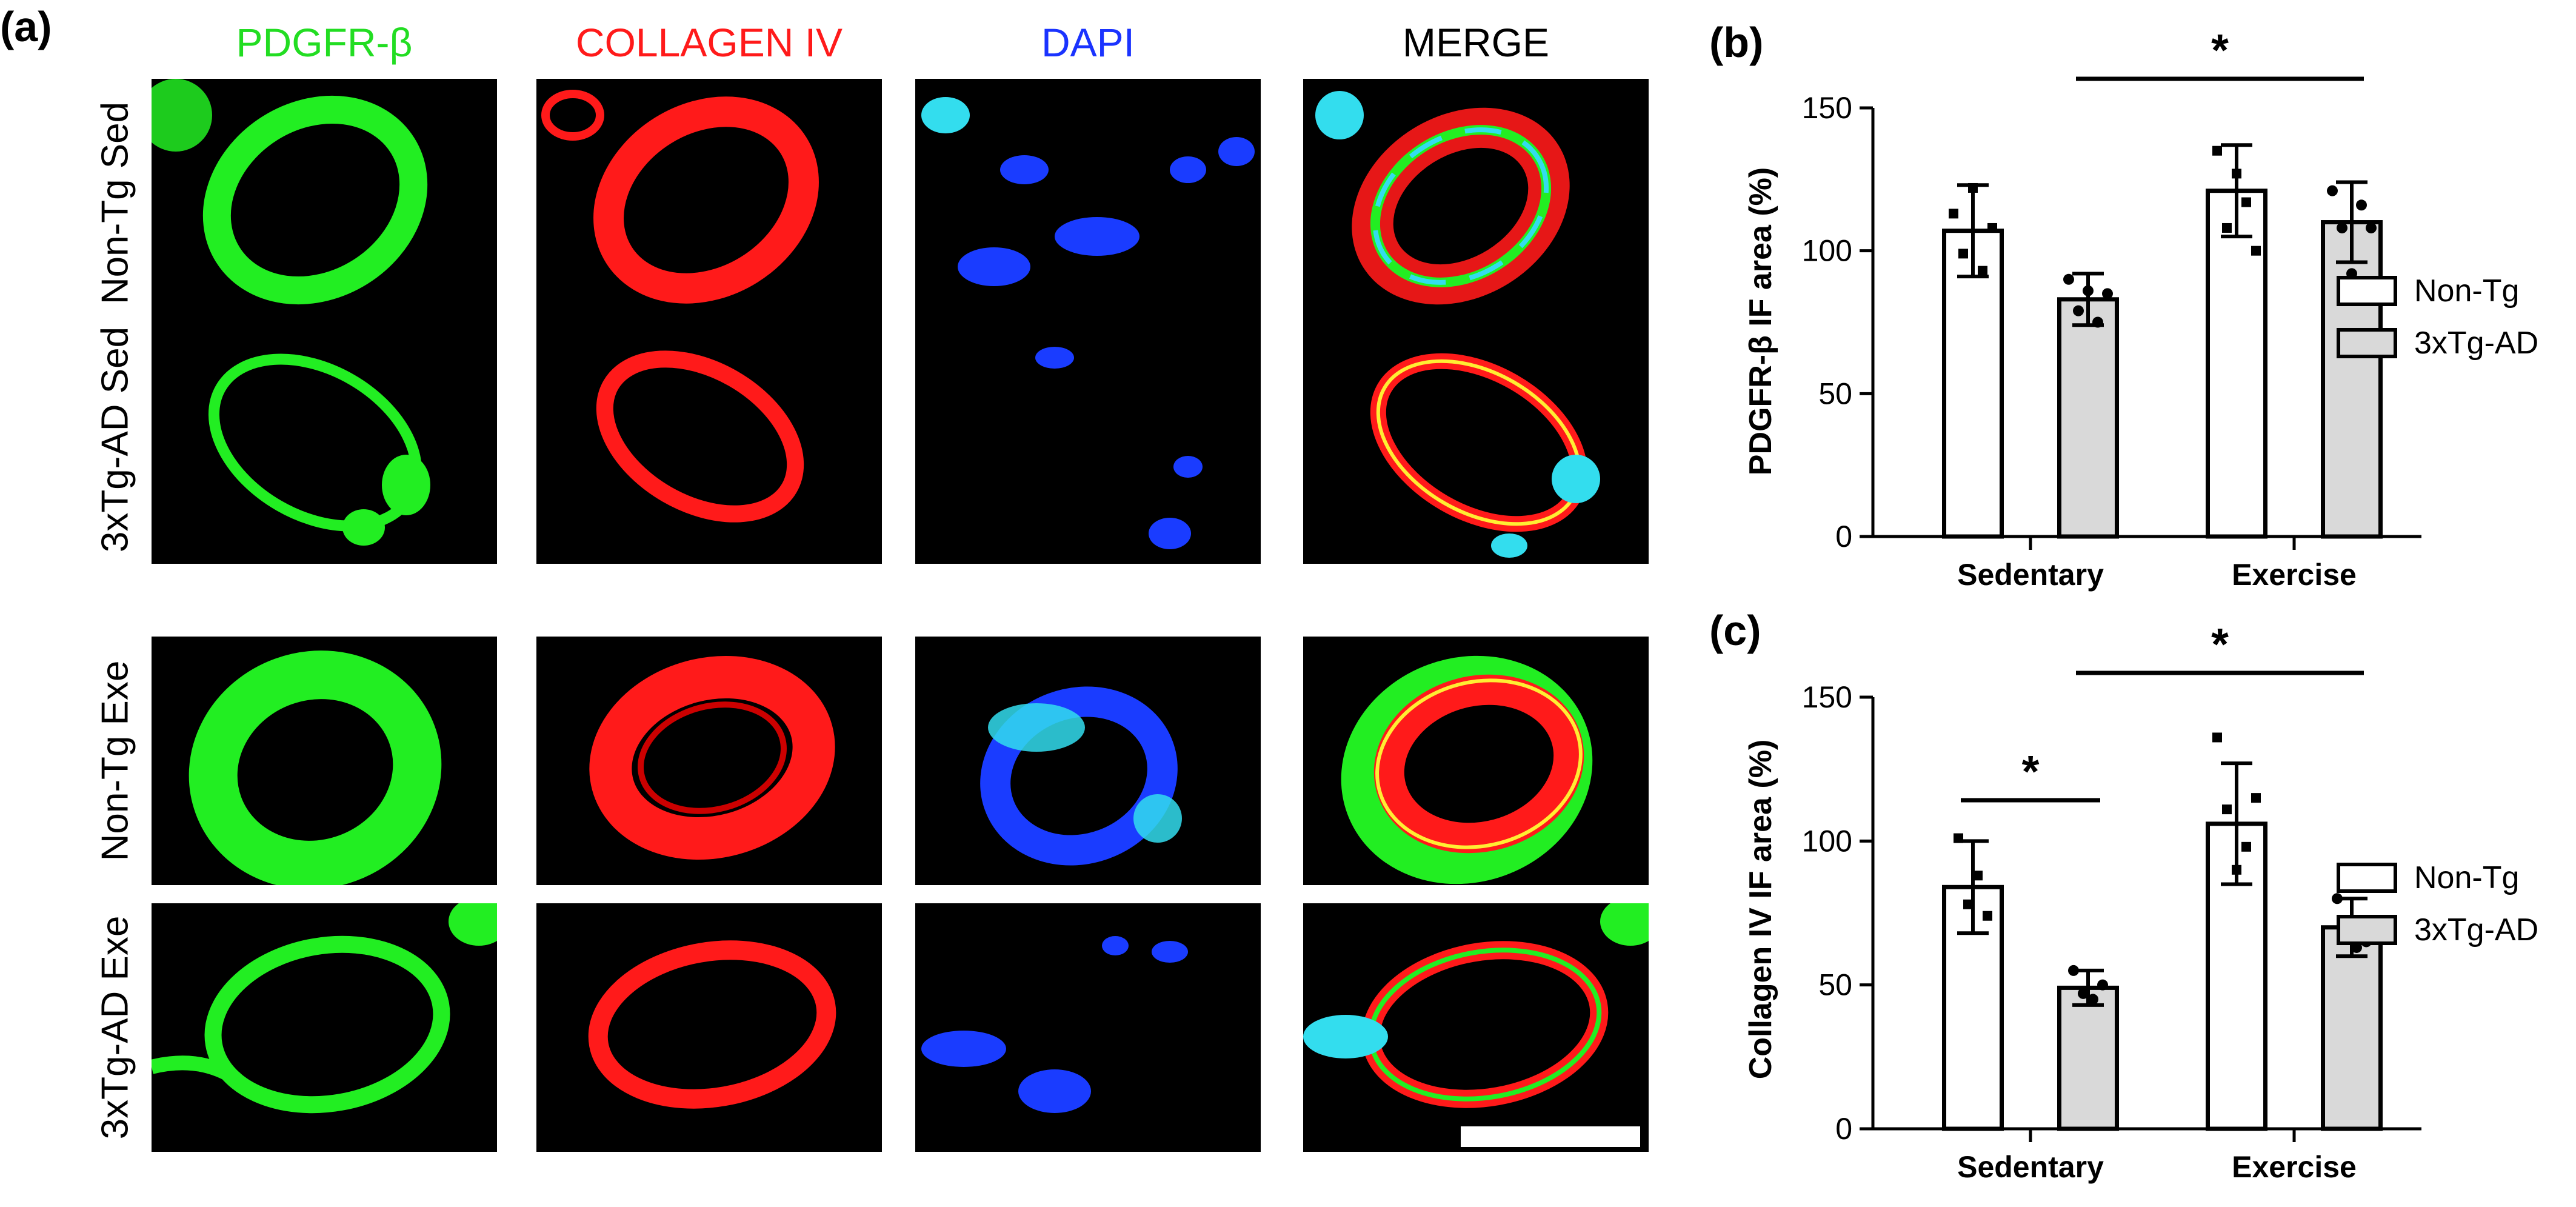 This screenshot has height=1207, width=2576. I want to click on panel-label-c: (c), so click(1735, 631).